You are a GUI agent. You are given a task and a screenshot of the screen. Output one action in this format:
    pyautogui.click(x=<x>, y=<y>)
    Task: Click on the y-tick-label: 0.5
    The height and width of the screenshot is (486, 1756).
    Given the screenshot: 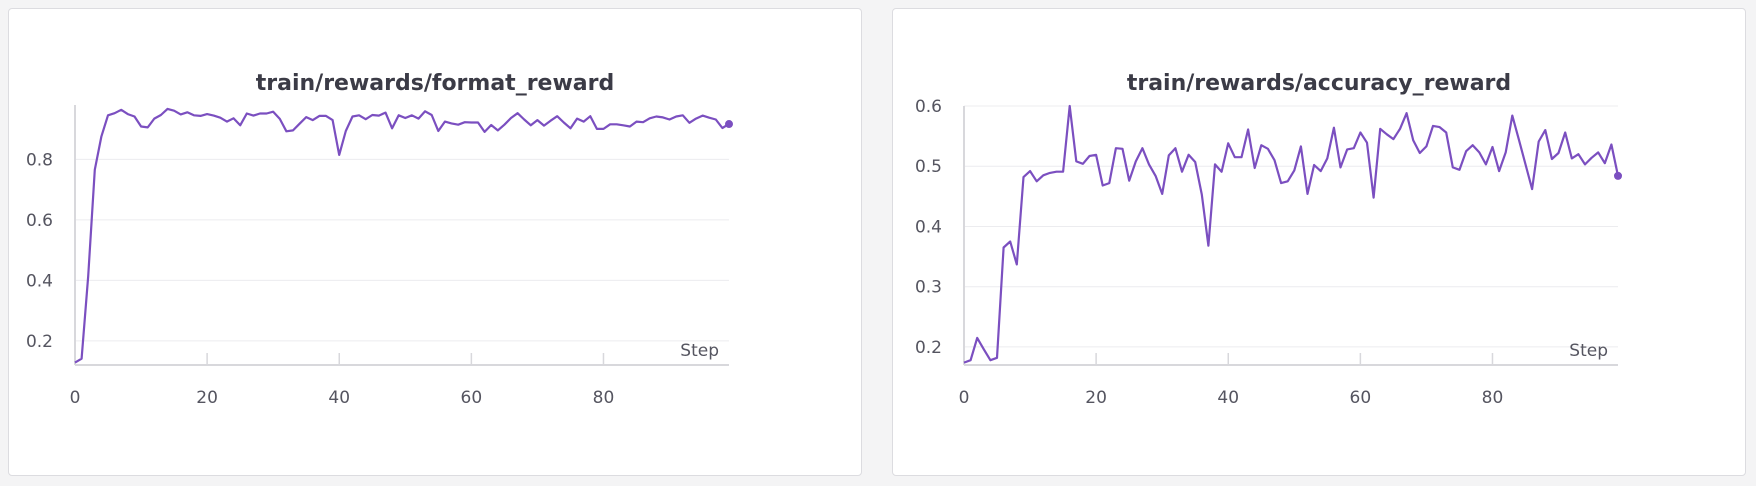 What is the action you would take?
    pyautogui.click(x=928, y=167)
    